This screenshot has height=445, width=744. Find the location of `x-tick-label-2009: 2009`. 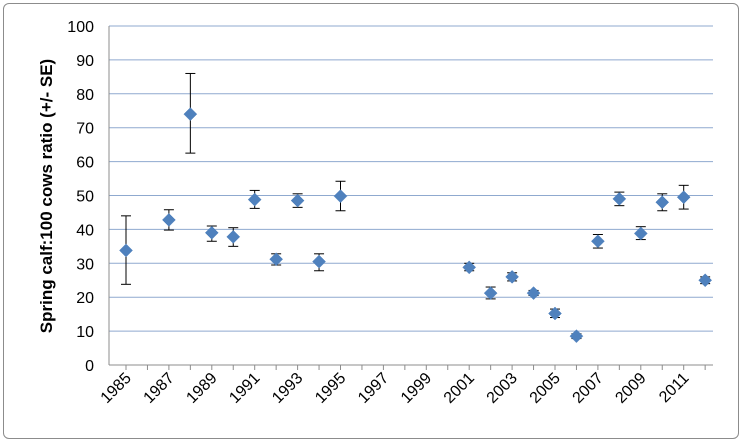

x-tick-label-2009: 2009 is located at coordinates (630, 388).